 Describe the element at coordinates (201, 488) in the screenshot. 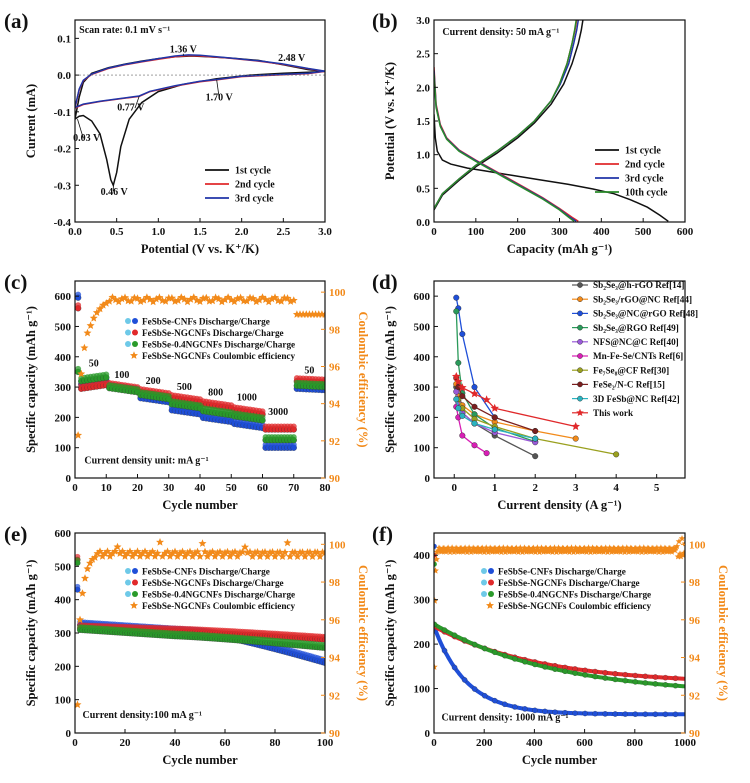

I see `x-tick-label: 40` at that location.